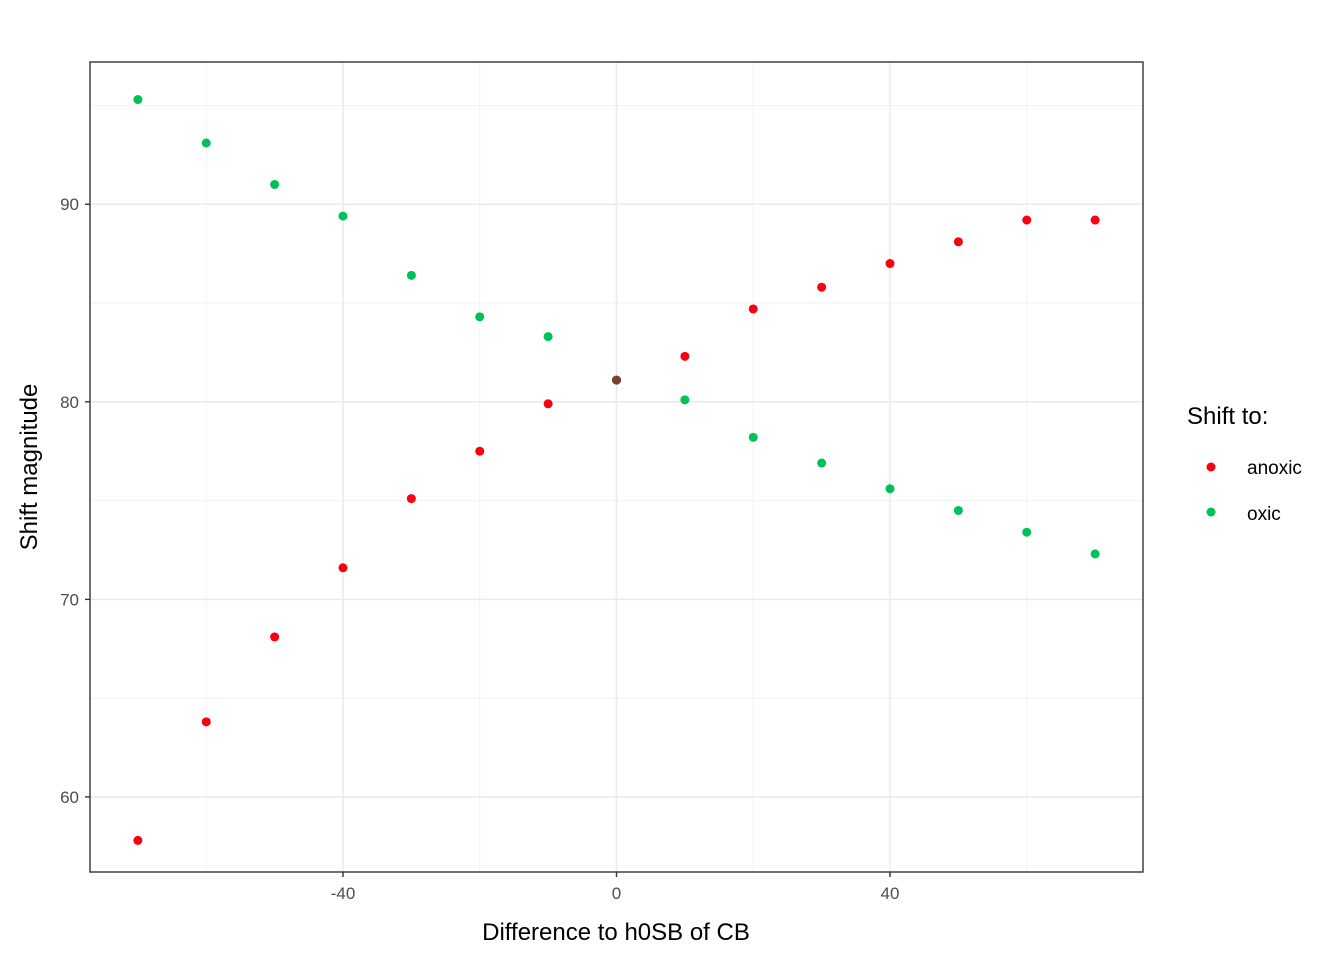 The image size is (1344, 960). I want to click on legend: Shift to: anoxic oxic, so click(1244, 464).